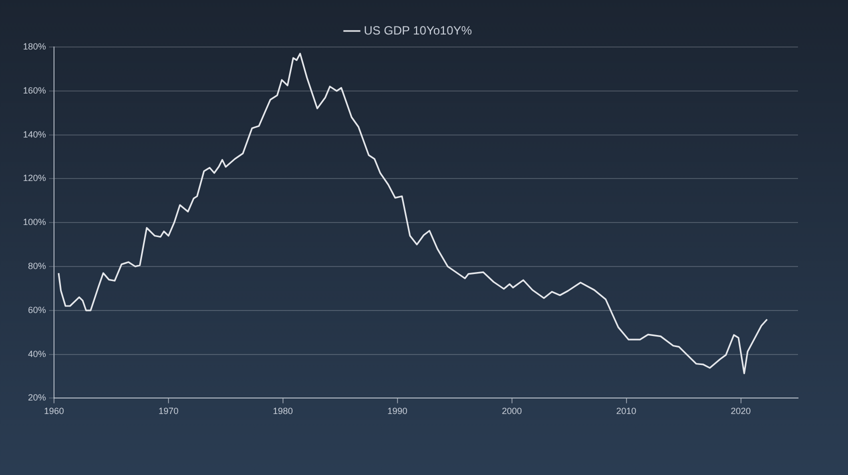  What do you see at coordinates (168, 411) in the screenshot?
I see `x-tick-label: 1970` at bounding box center [168, 411].